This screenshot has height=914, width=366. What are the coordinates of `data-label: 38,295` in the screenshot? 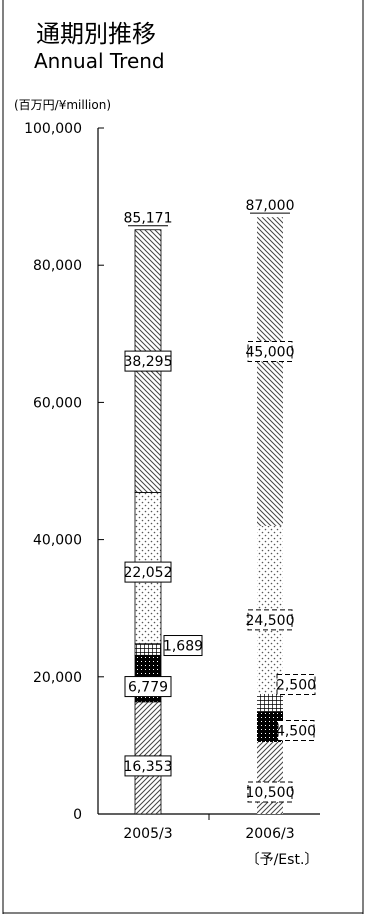 It's located at (148, 362).